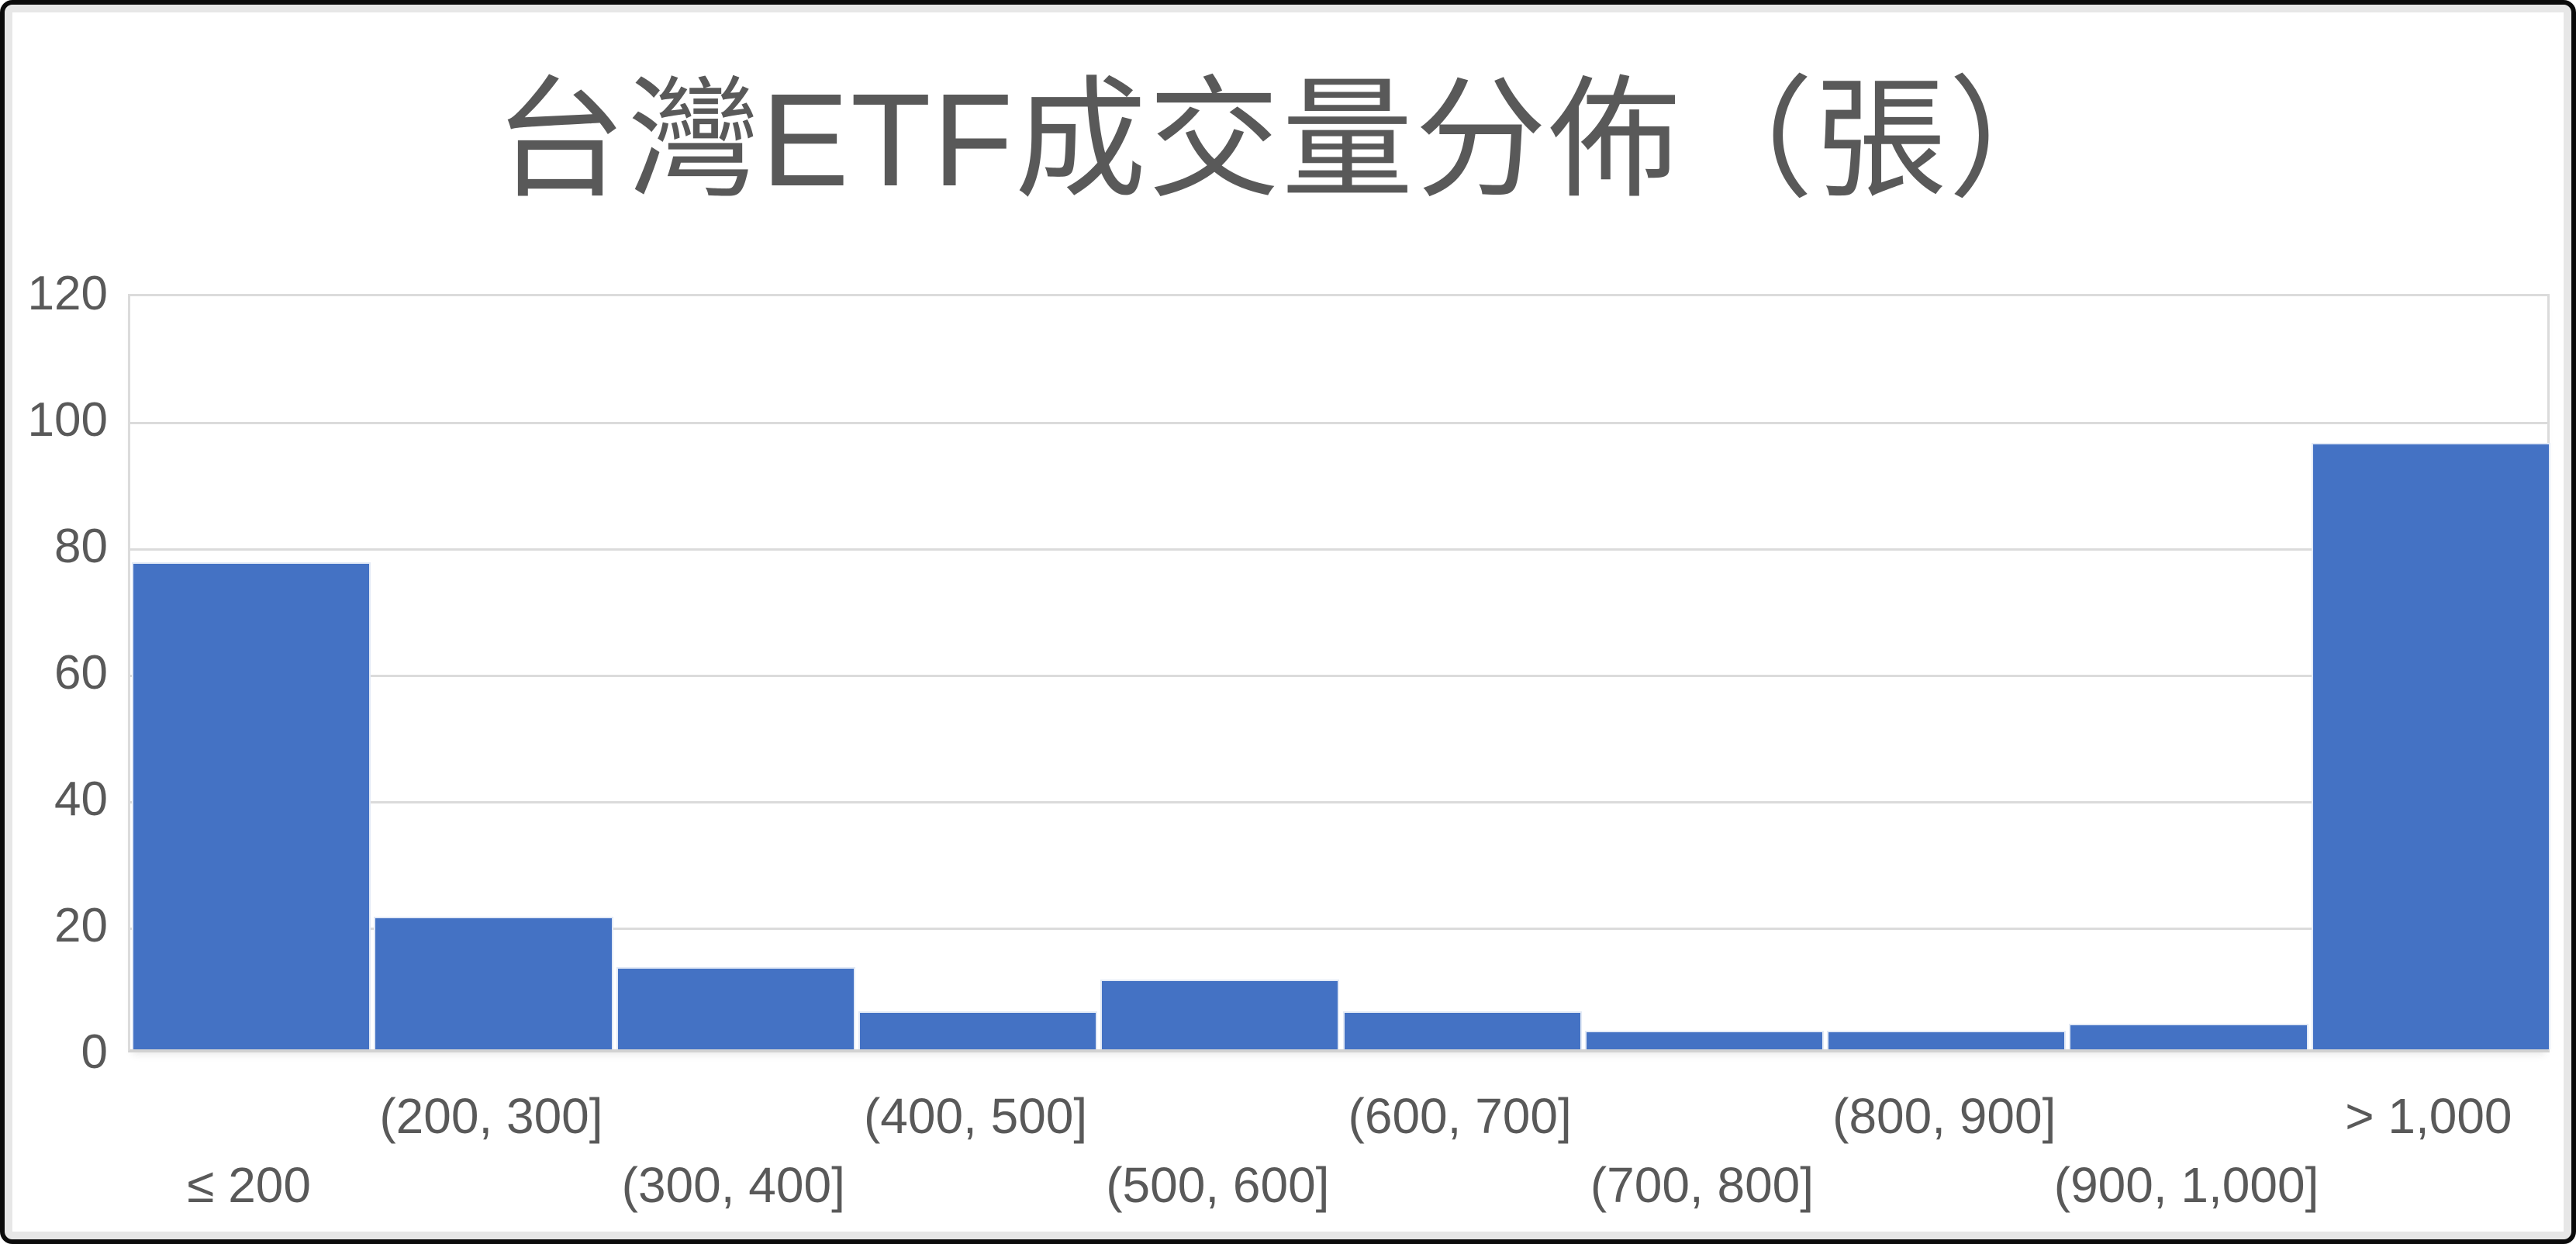 The image size is (2576, 1244). I want to click on bar-(700, 800], so click(1704, 1039).